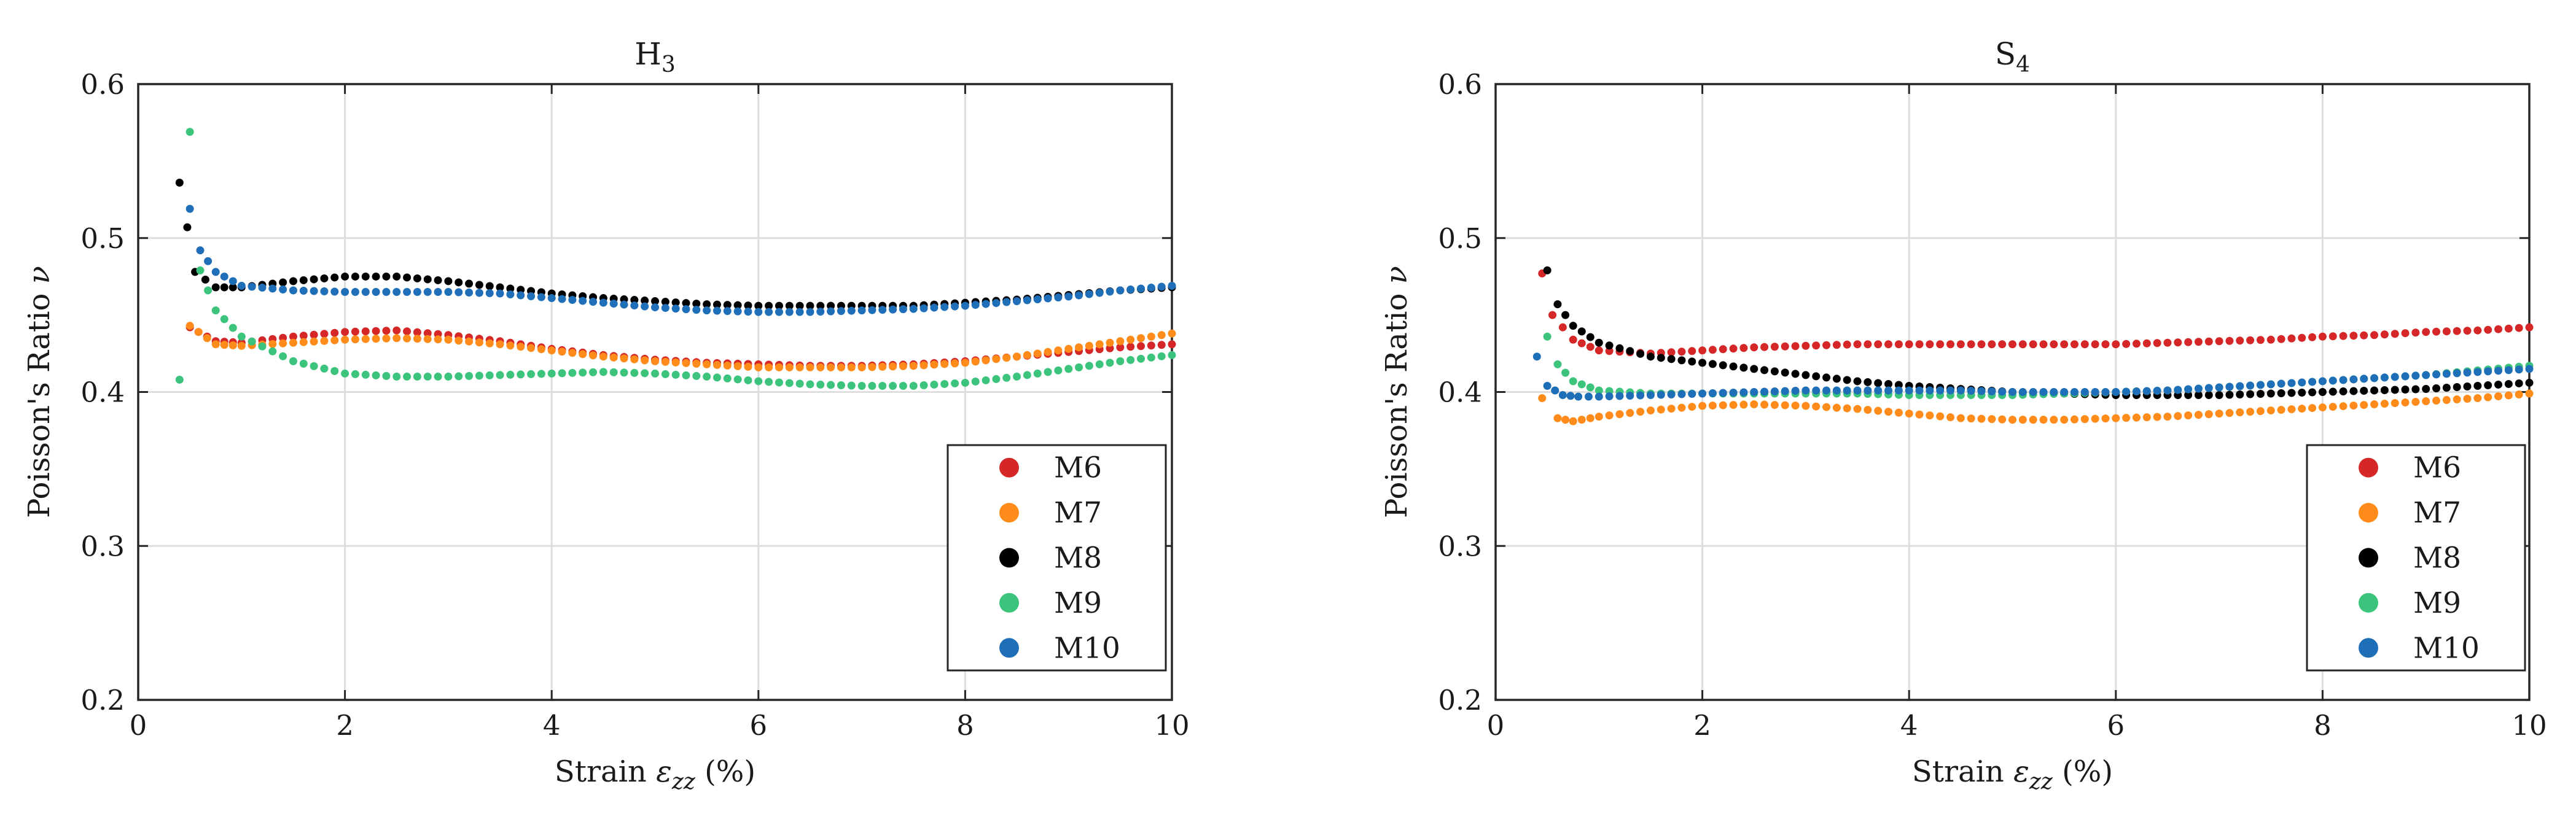  Describe the element at coordinates (669, 64) in the screenshot. I see `chart-title-subscript: 3` at that location.